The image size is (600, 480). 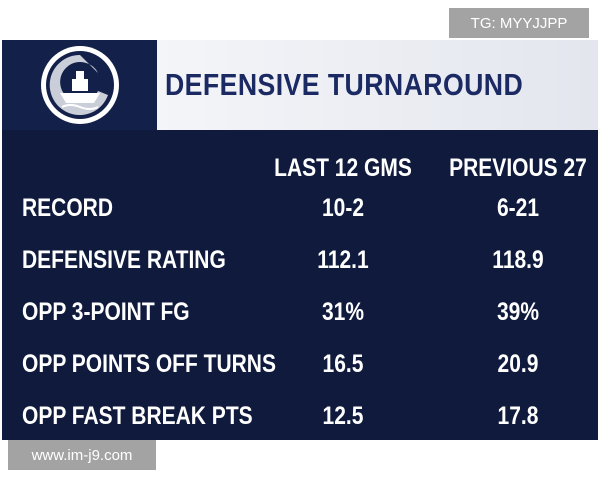 I want to click on watermark: TG: MYYJJPP, so click(x=519, y=23).